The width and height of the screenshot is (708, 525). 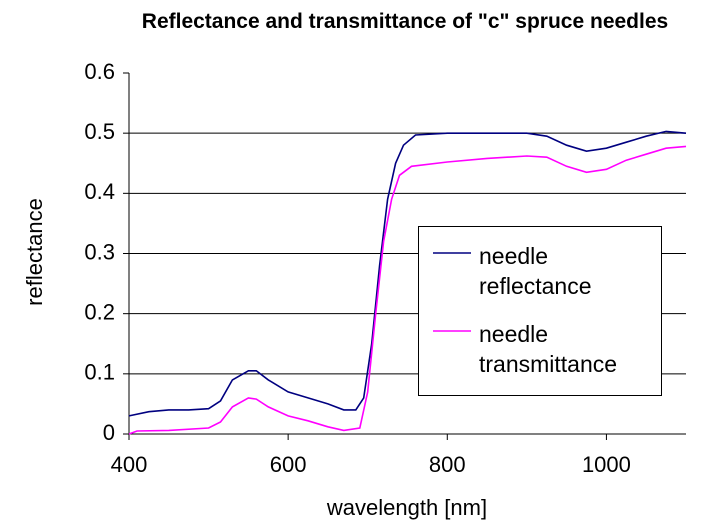 What do you see at coordinates (99, 71) in the screenshot?
I see `y-tick-label: 0.6` at bounding box center [99, 71].